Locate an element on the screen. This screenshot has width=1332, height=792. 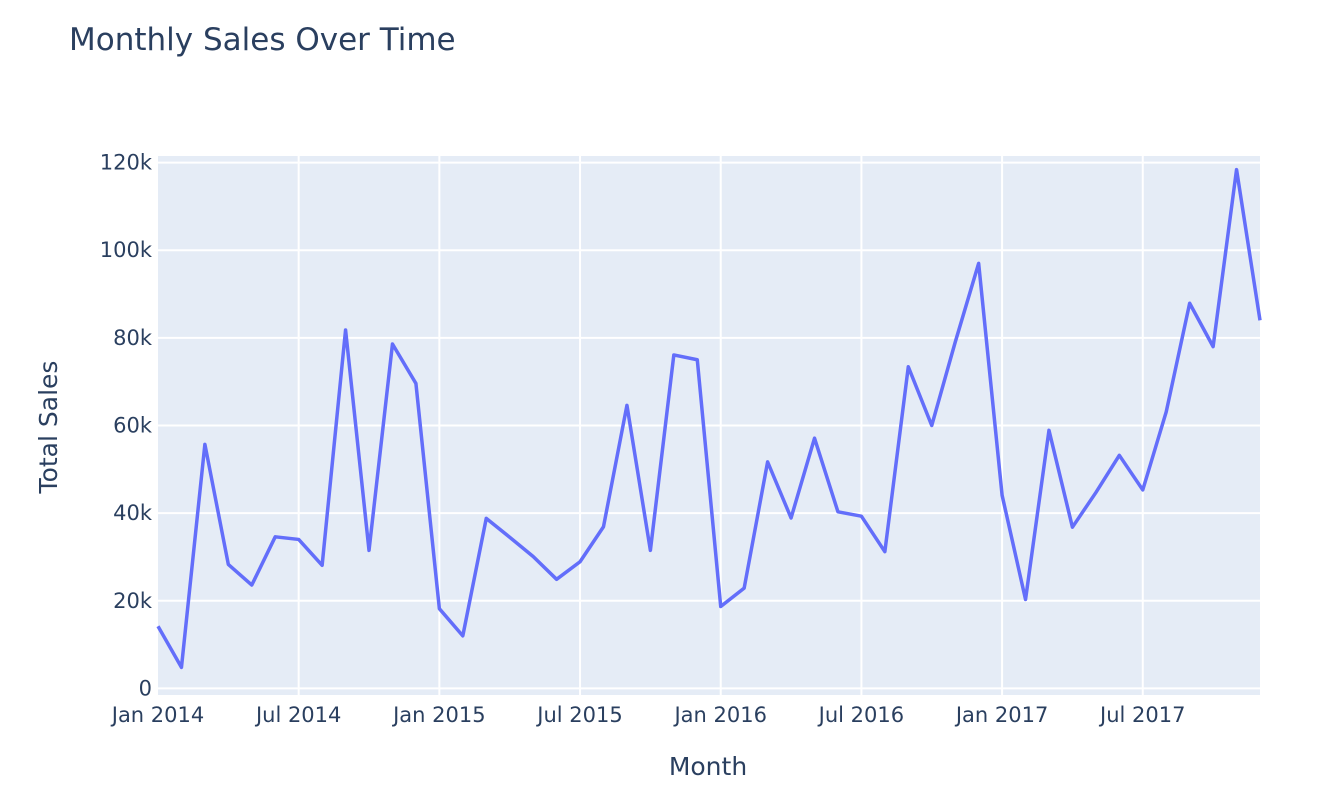
y-tick-label: 40k is located at coordinates (133, 513).